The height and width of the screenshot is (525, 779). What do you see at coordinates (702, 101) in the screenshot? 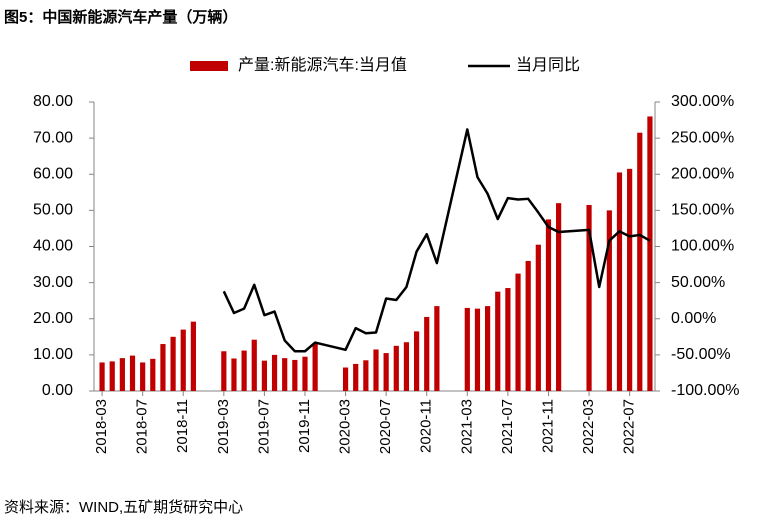
I see `y2-tick-label: 300.00%` at bounding box center [702, 101].